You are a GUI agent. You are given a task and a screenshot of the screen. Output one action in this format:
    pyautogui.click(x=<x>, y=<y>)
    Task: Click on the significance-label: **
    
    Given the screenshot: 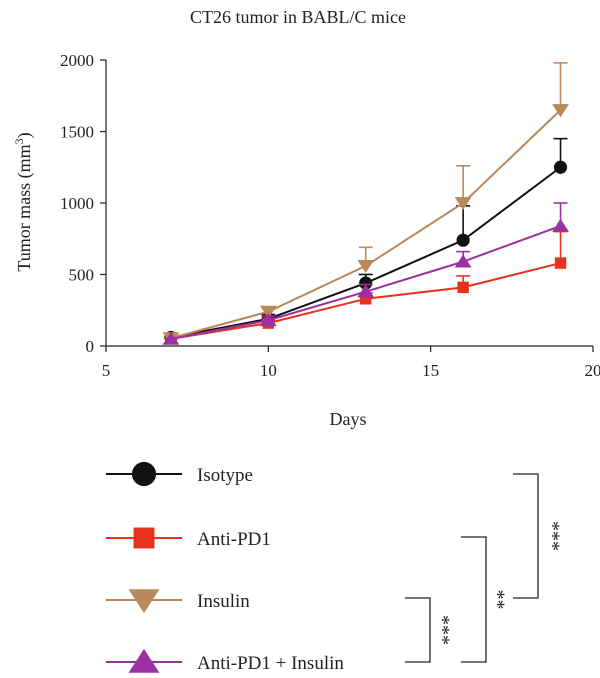 What is the action you would take?
    pyautogui.click(x=504, y=600)
    